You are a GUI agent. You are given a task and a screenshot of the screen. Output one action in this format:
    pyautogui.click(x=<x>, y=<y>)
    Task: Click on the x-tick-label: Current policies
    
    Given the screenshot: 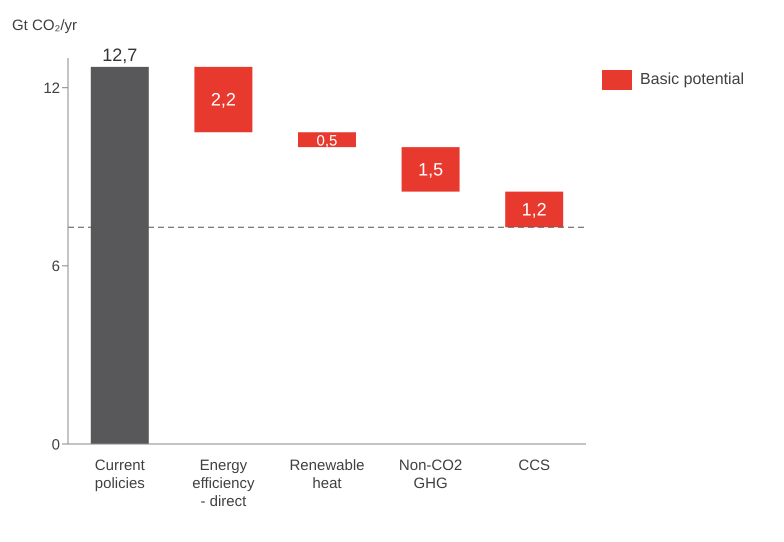 What is the action you would take?
    pyautogui.click(x=120, y=474)
    